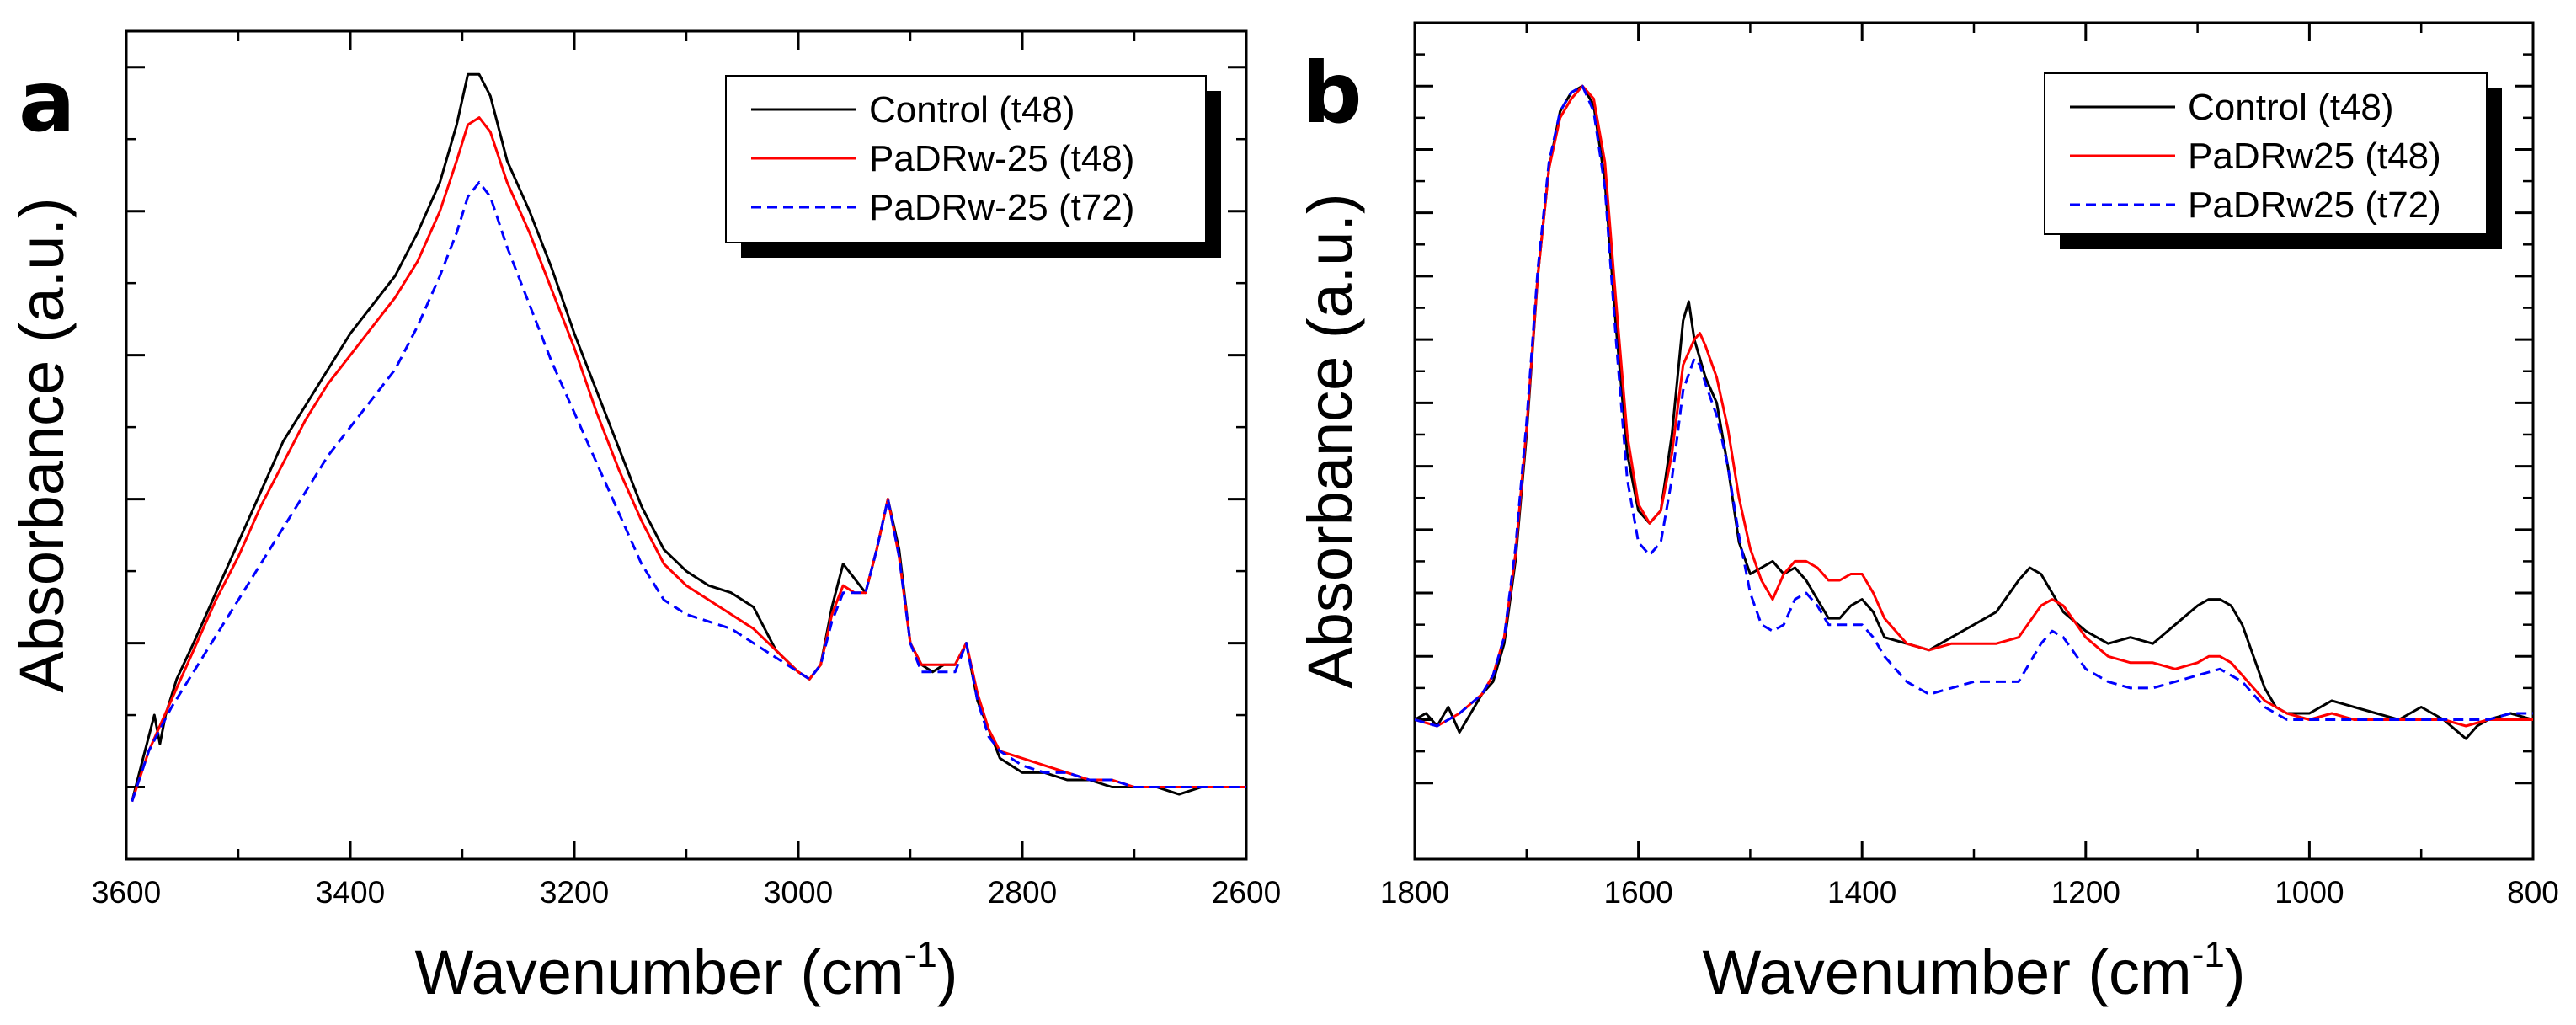 The width and height of the screenshot is (2576, 1025). What do you see at coordinates (1861, 892) in the screenshot?
I see `x-tick-label: 1400` at bounding box center [1861, 892].